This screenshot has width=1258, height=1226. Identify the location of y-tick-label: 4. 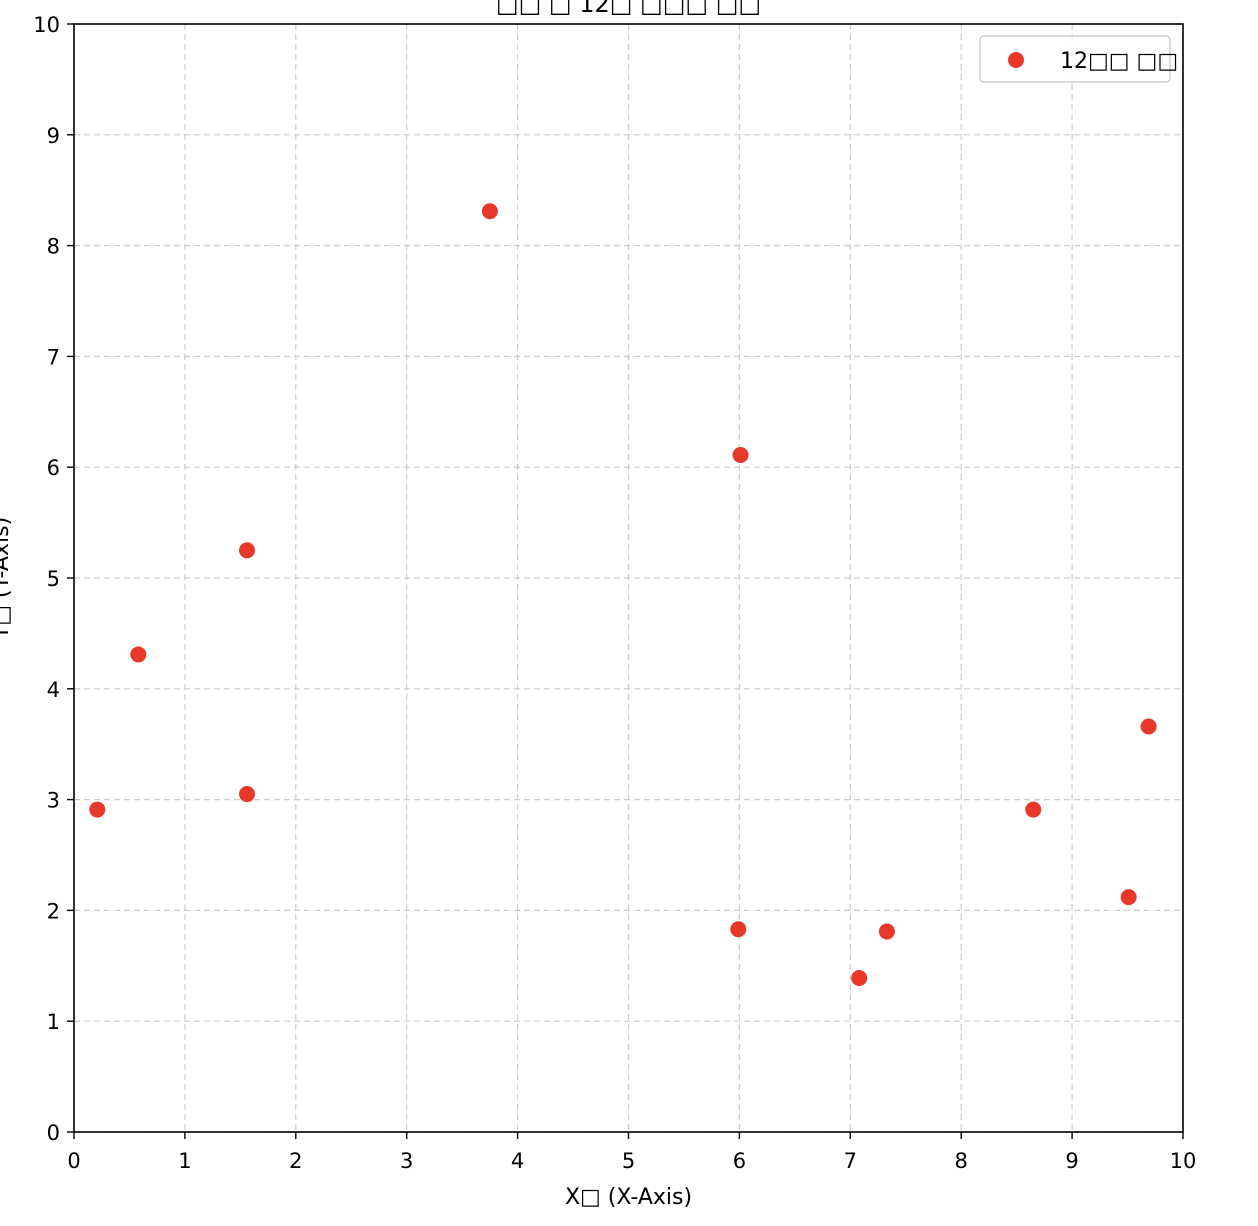
(53, 690).